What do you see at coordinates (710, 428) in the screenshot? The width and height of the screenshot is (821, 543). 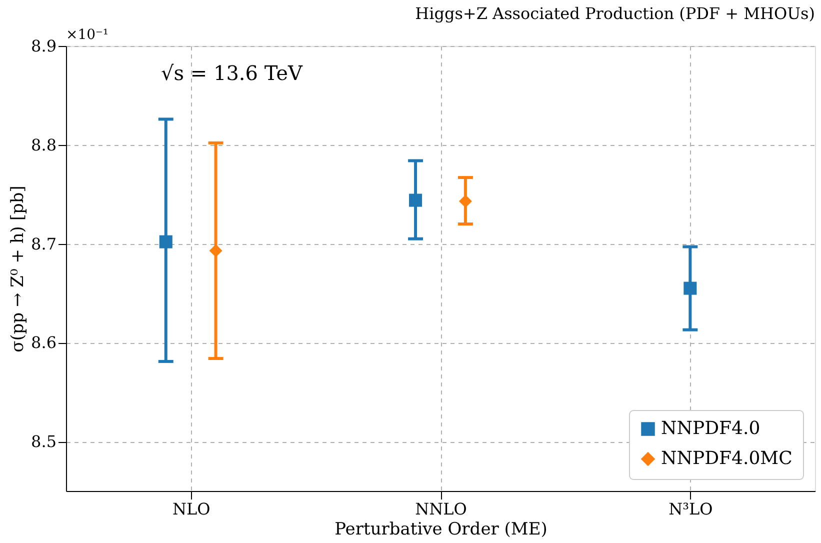 I see `legend-label: NNPDF4.0` at bounding box center [710, 428].